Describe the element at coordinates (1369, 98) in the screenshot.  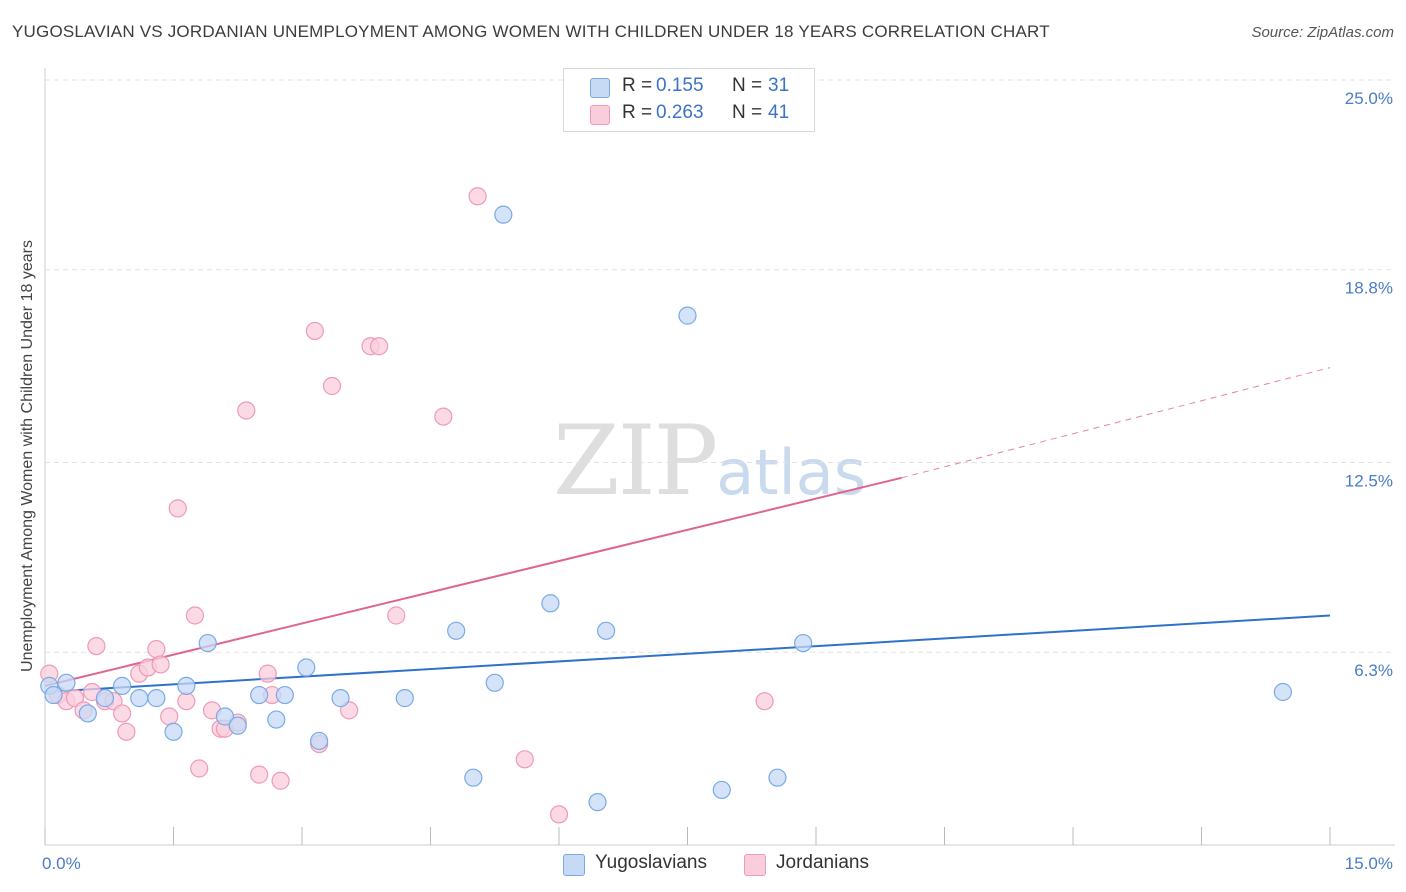
I see `y-tick-label: 25.0%` at that location.